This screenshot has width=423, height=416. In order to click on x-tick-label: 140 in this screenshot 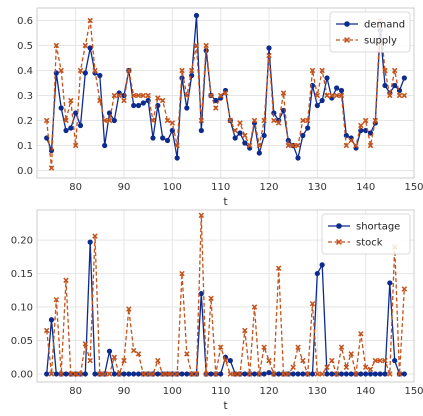, I will do `click(365, 187)`.